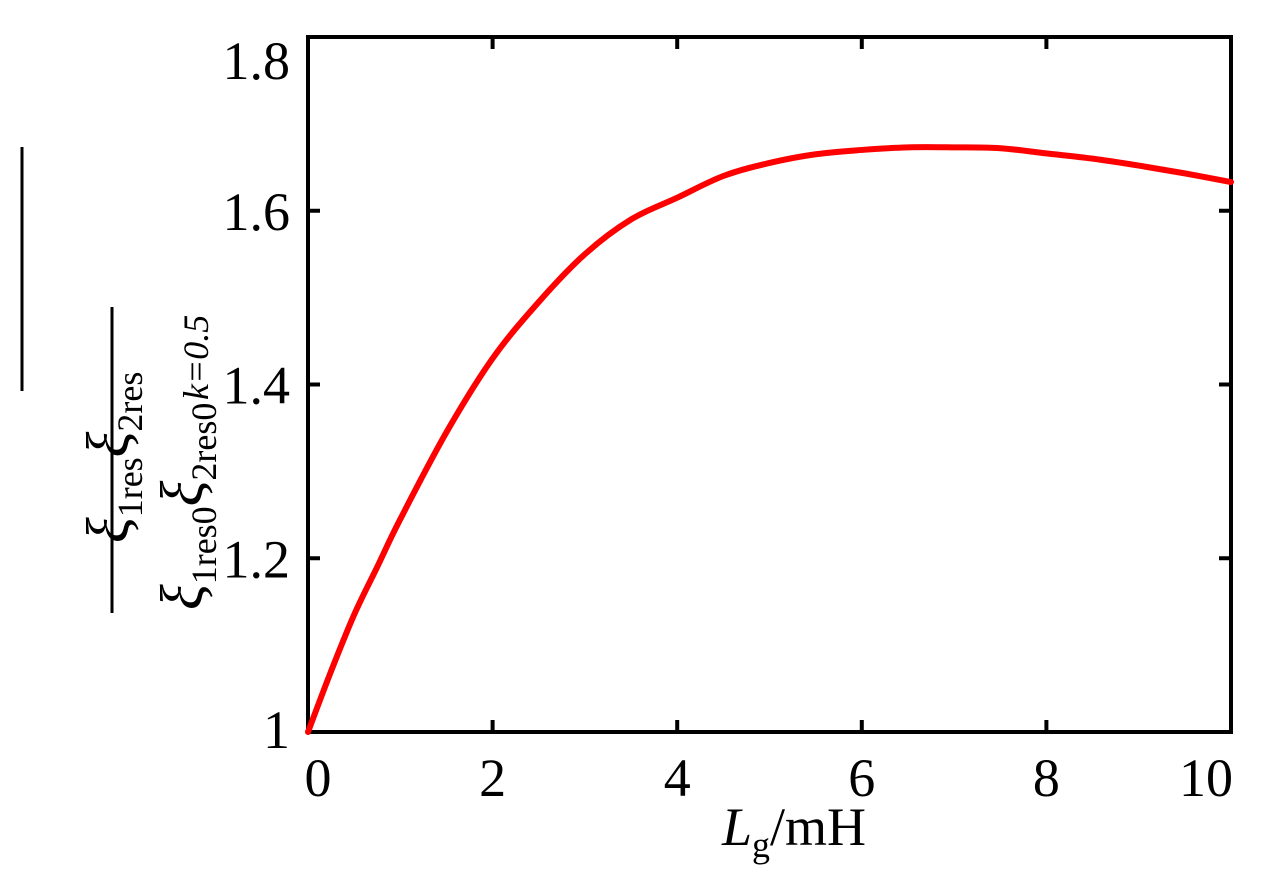 This screenshot has width=1263, height=884. I want to click on y-axis-label: ξ1resξ2res ξ1res0ξ2res0 k=0.5, so click(122, 380).